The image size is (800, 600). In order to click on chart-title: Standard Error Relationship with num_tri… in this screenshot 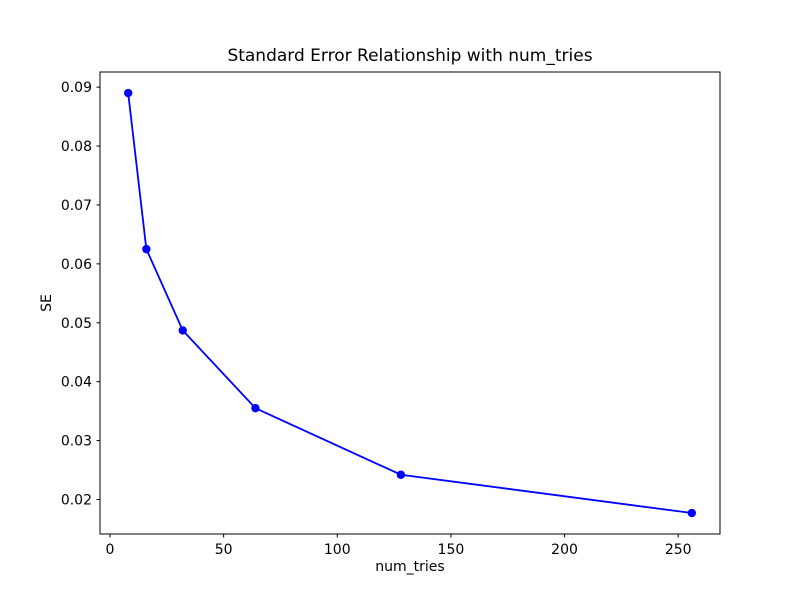, I will do `click(410, 56)`.